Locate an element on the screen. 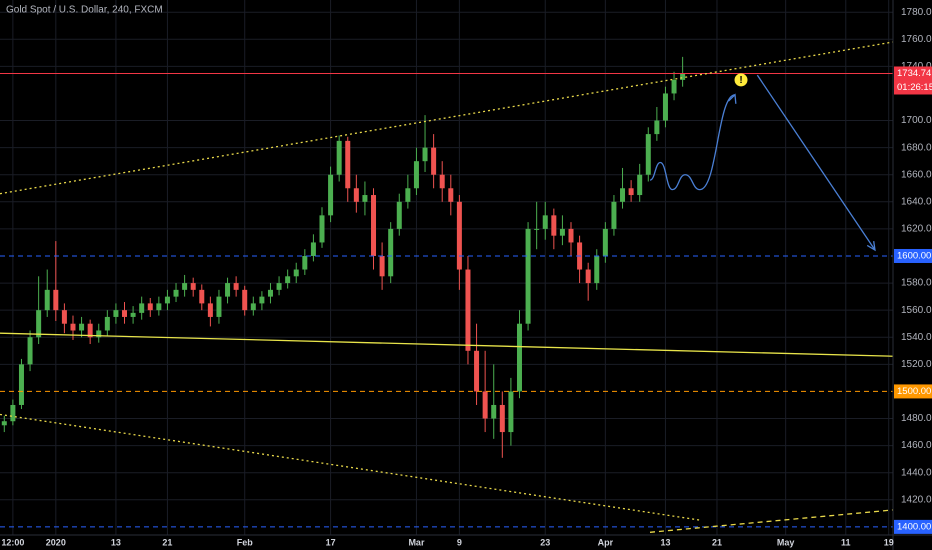 This screenshot has height=550, width=932. projection-path is located at coordinates (816, 162).